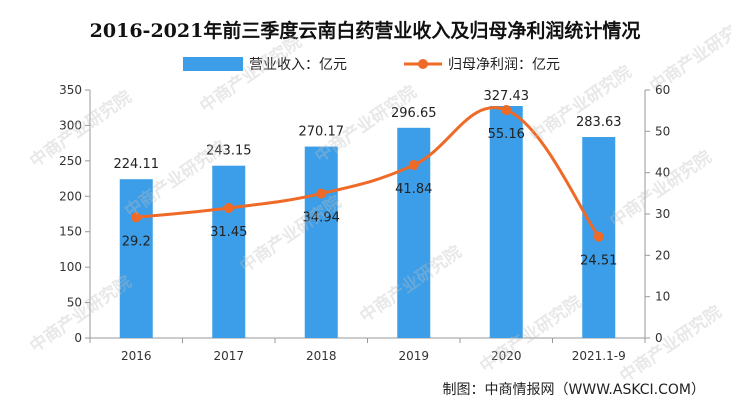 Image resolution: width=731 pixels, height=408 pixels. What do you see at coordinates (414, 113) in the screenshot?
I see `bar-value-label: 296.65` at bounding box center [414, 113].